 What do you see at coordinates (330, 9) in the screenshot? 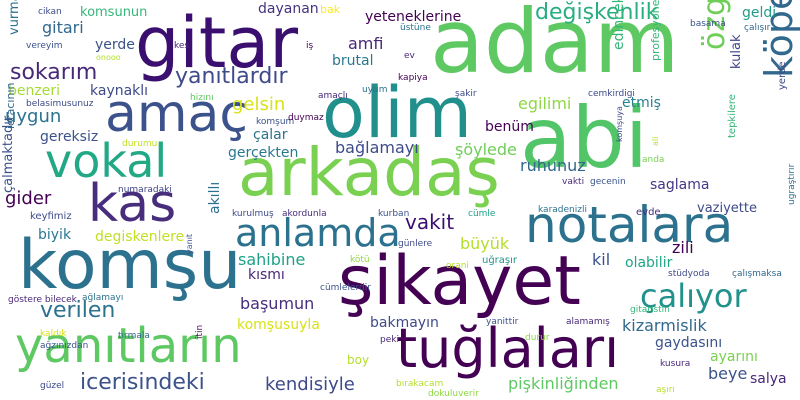
I see `word-bak: bak` at bounding box center [330, 9].